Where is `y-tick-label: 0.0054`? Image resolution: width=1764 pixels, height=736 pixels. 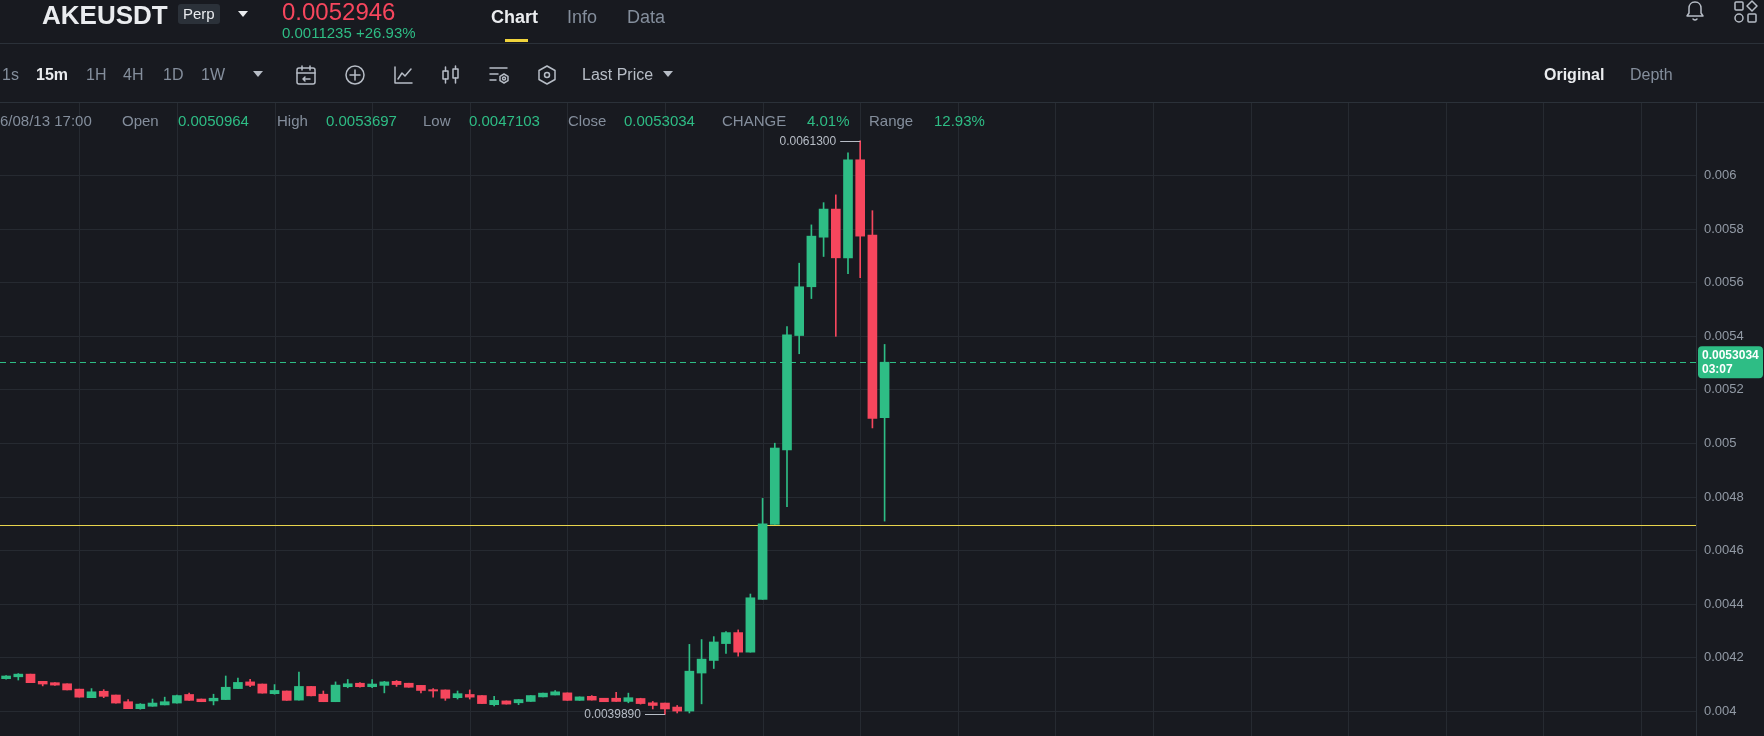 y-tick-label: 0.0054 is located at coordinates (1724, 335).